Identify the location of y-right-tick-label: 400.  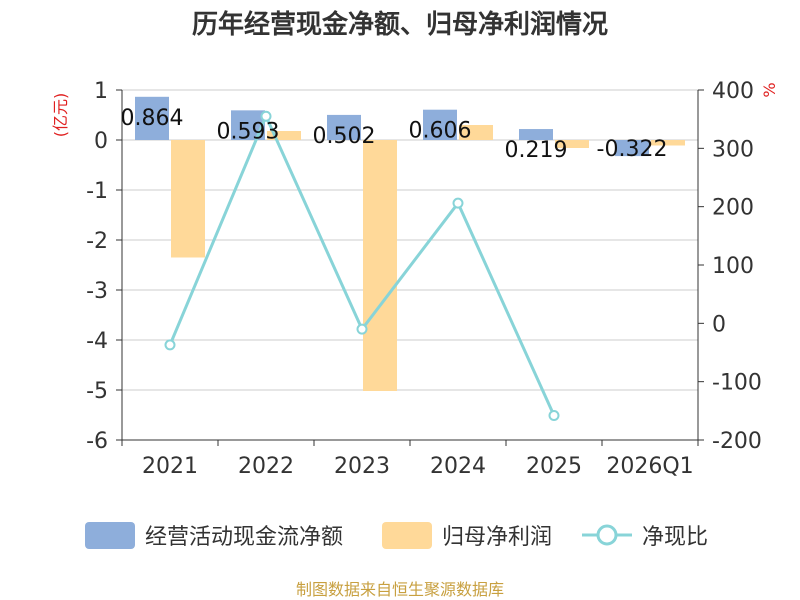
(733, 91).